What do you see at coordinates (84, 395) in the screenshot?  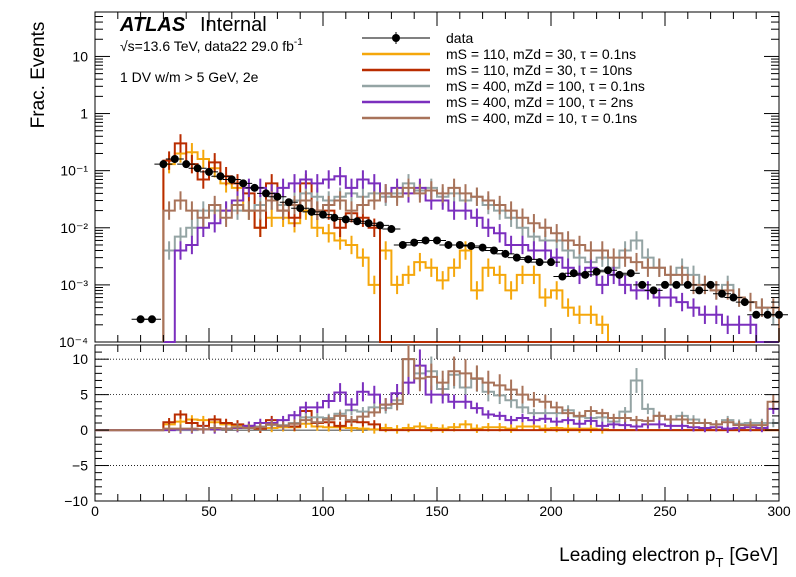 I see `y-tick-label-ratio: 5` at bounding box center [84, 395].